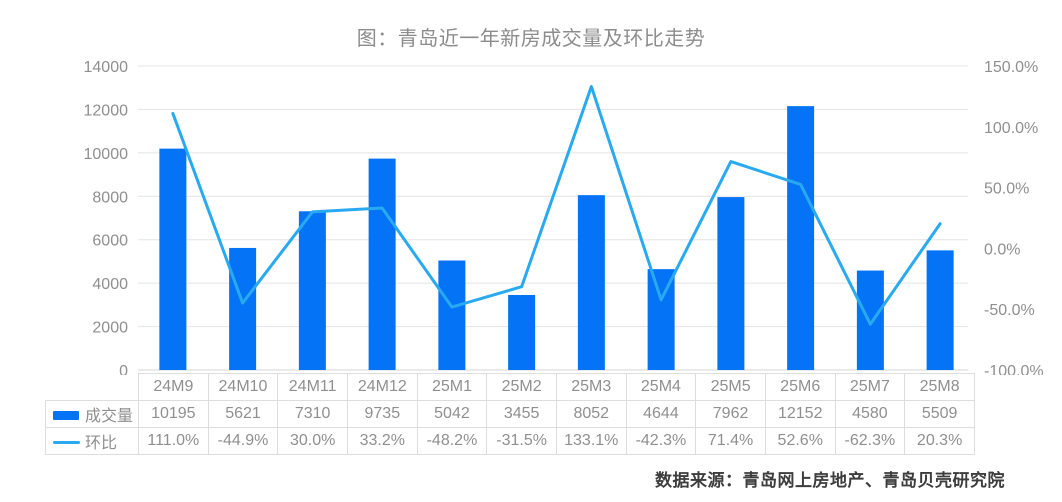 The image size is (1062, 502). What do you see at coordinates (452, 387) in the screenshot?
I see `category-header: 25M1` at bounding box center [452, 387].